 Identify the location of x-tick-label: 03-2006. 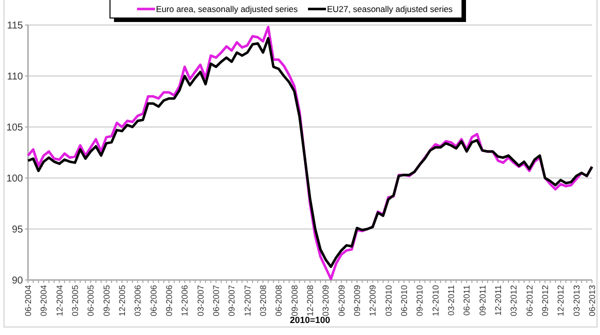
(137, 300).